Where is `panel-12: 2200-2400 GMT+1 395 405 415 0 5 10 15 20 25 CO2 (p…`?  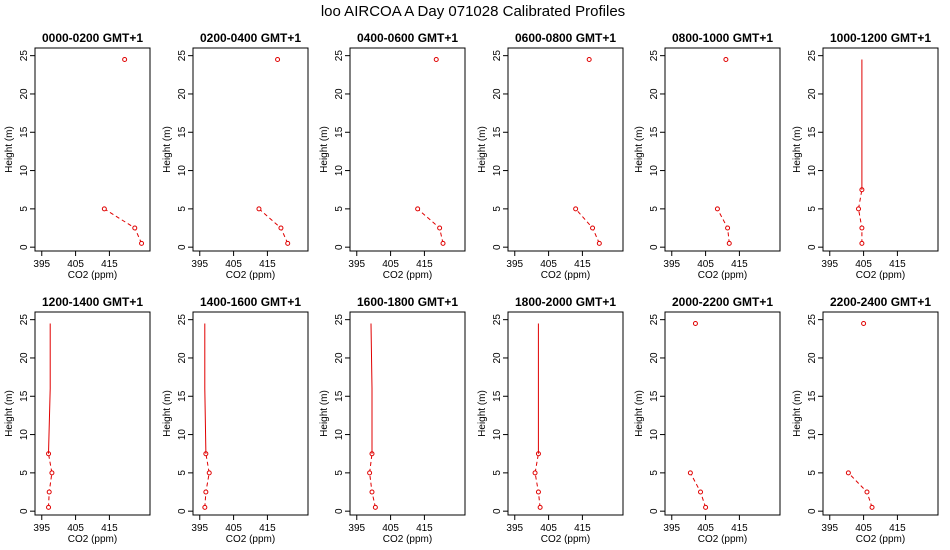
panel-12: 2200-2400 GMT+1 395 405 415 0 5 10 15 20 25 CO2 (p… is located at coordinates (865, 420).